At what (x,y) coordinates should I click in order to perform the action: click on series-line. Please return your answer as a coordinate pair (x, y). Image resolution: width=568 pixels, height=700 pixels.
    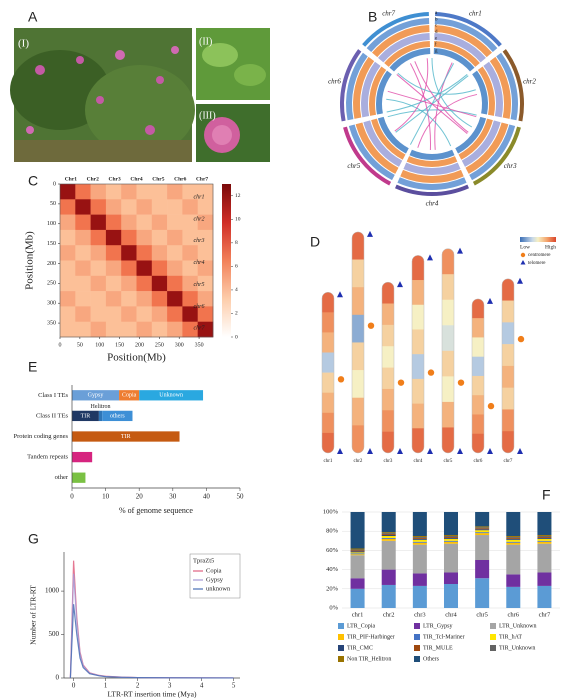
    Looking at the image, I should click on (151, 641).